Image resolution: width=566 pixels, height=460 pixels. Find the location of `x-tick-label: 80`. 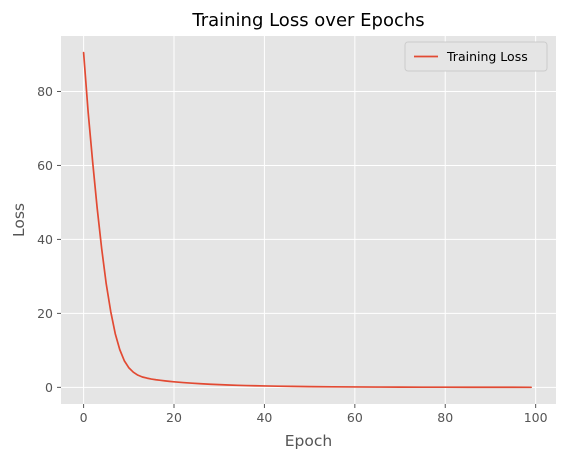

x-tick-label: 80 is located at coordinates (445, 417).